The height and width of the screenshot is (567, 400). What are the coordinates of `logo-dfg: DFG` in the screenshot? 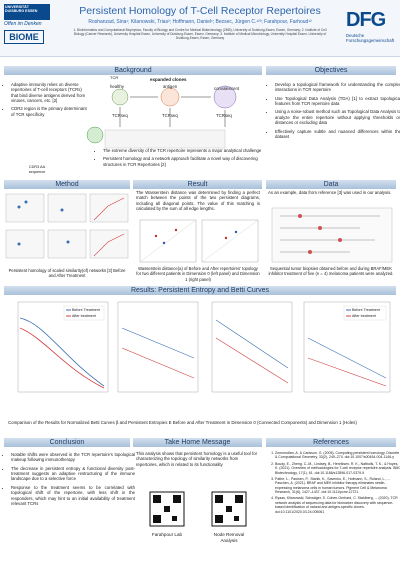 It's located at (366, 20).